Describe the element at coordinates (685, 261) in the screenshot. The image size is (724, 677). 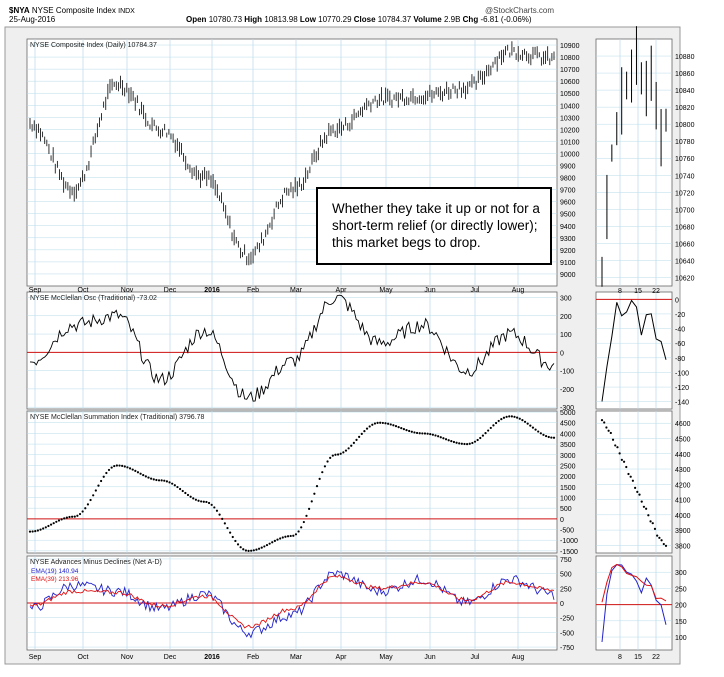
I see `panel-1-zoom-ytick-label: 10640` at that location.